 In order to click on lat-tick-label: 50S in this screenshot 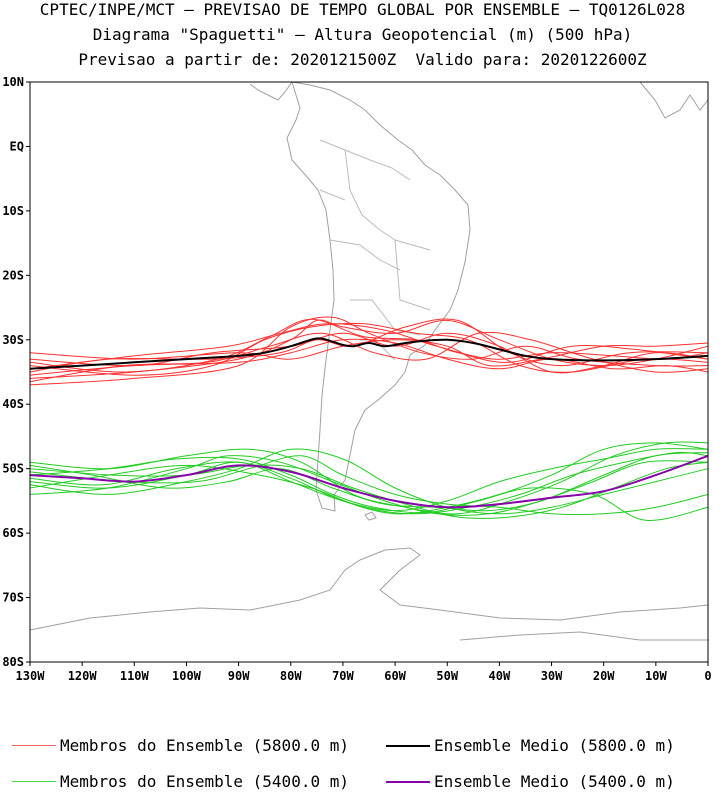, I will do `click(13, 469)`.